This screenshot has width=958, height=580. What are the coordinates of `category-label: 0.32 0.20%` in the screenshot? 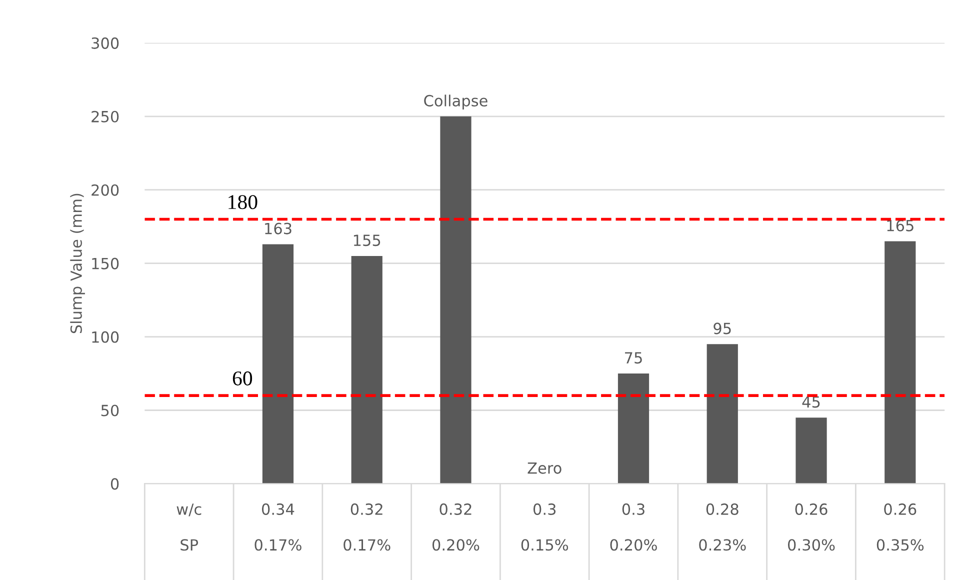 It's located at (456, 527).